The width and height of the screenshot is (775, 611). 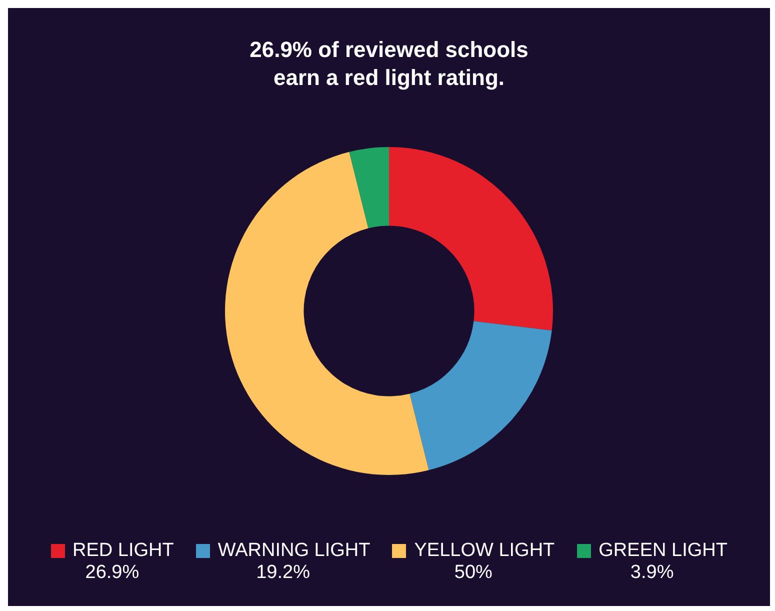 What do you see at coordinates (123, 551) in the screenshot?
I see `legend-label: RED LIGHT` at bounding box center [123, 551].